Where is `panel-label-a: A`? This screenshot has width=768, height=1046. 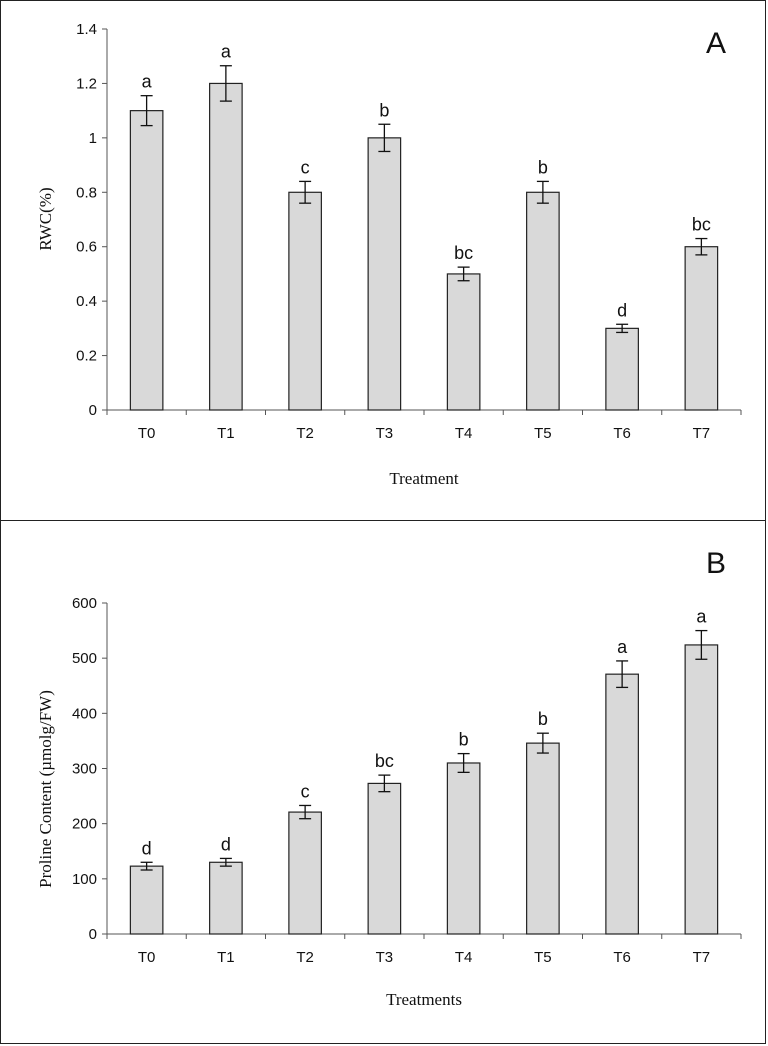
panel-label-a: A is located at coordinates (716, 43).